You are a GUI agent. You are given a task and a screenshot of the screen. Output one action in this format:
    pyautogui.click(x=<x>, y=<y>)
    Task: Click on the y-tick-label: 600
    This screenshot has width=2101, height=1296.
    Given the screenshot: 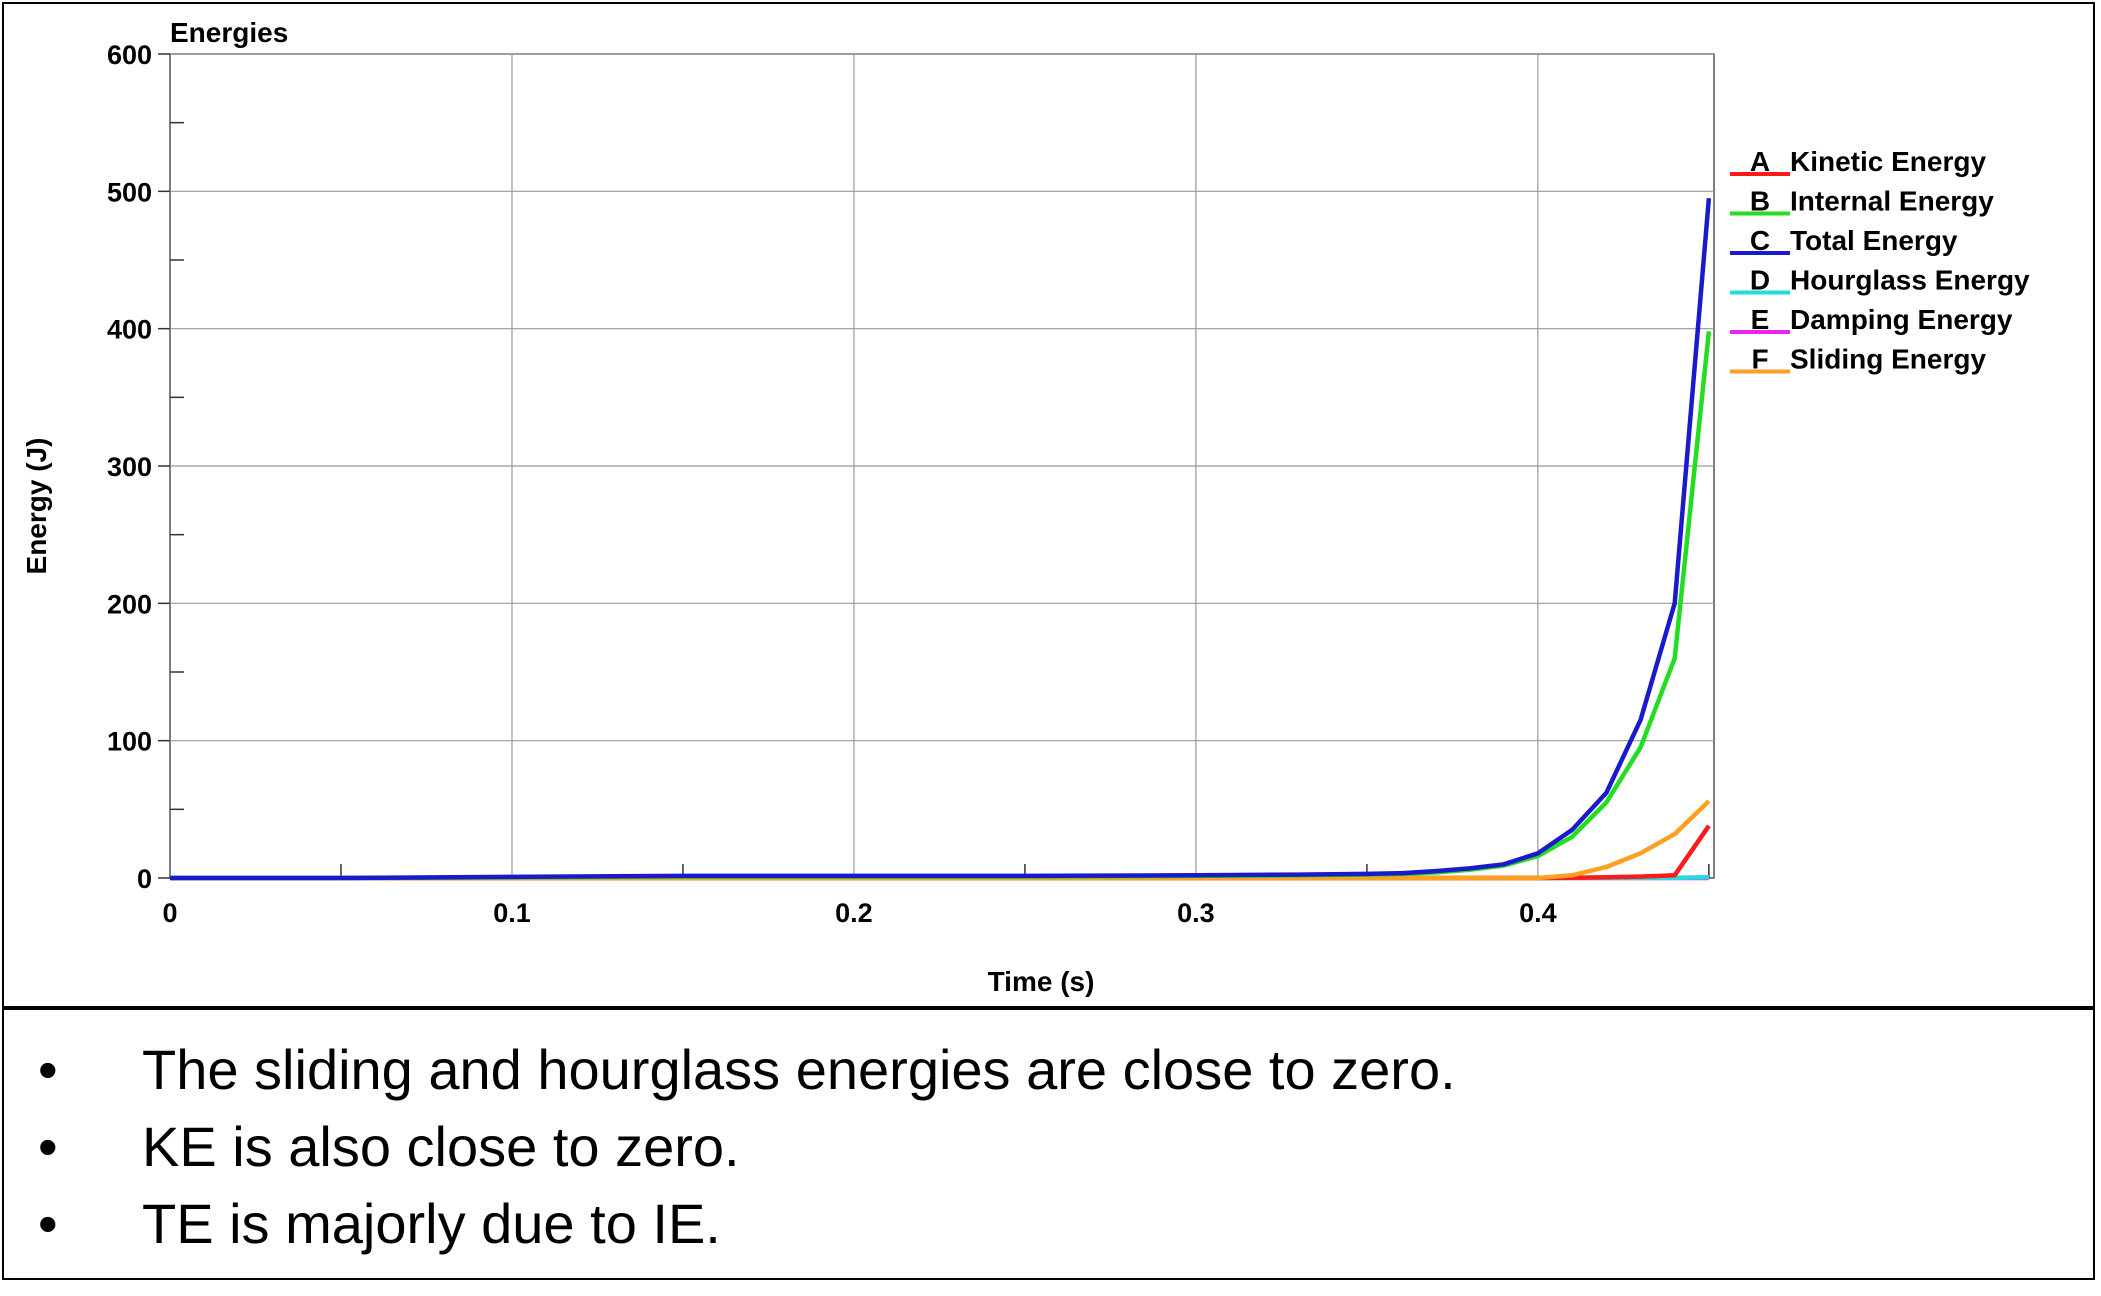 What is the action you would take?
    pyautogui.click(x=129, y=55)
    